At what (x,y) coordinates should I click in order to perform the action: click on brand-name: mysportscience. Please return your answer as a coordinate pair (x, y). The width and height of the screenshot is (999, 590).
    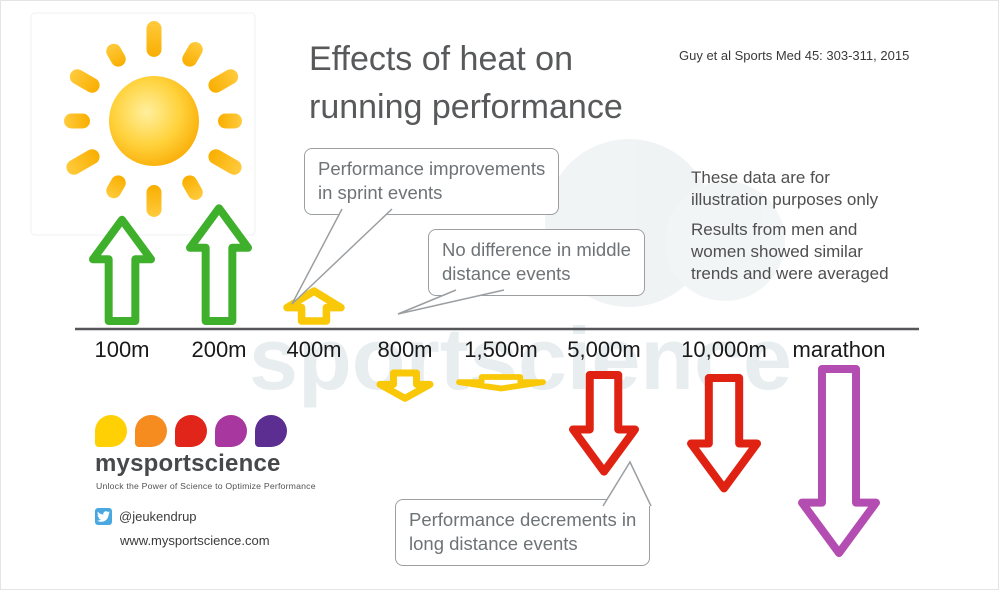
    Looking at the image, I should click on (188, 463).